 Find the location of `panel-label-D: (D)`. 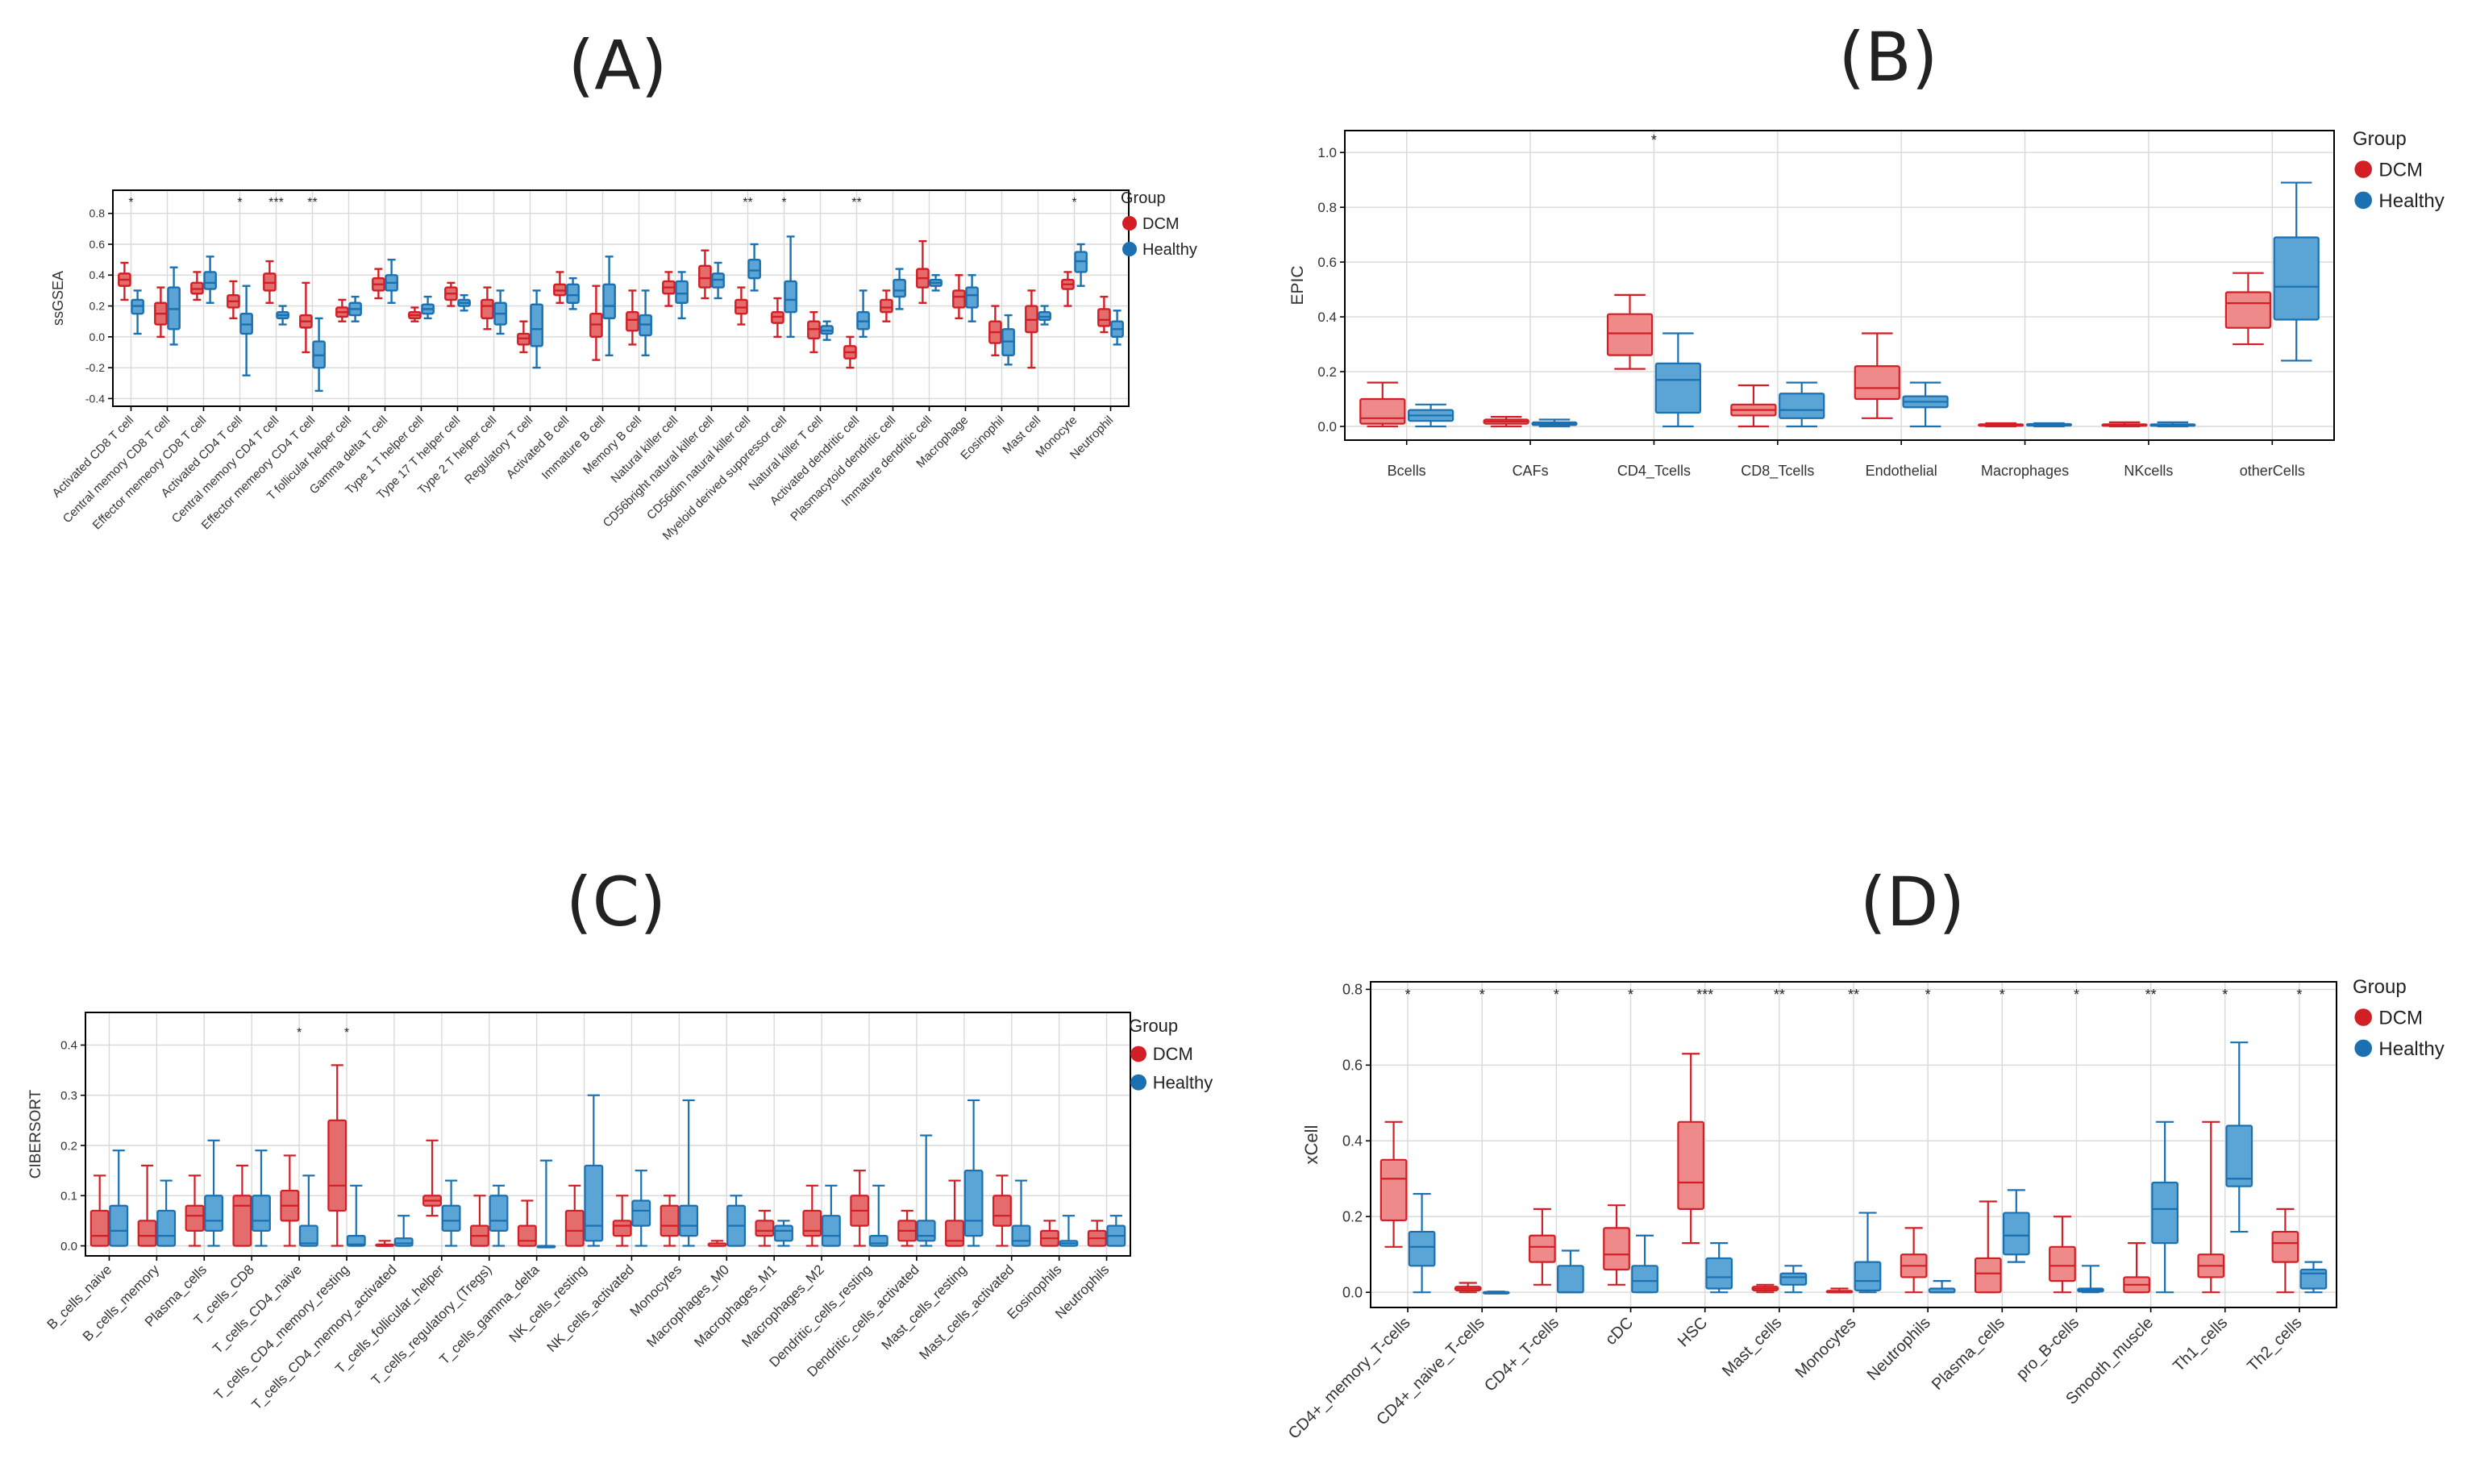

panel-label-D: (D) is located at coordinates (1913, 902).